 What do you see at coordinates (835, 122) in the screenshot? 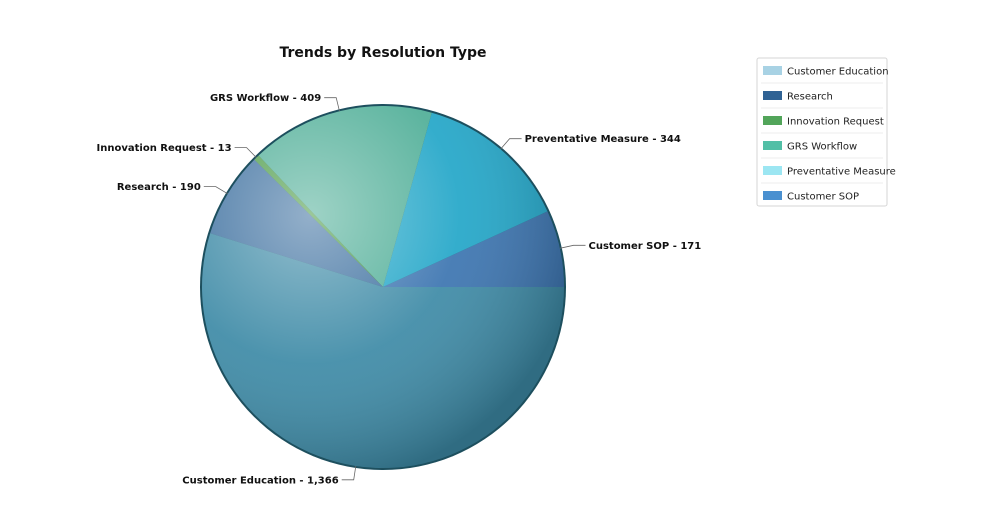
I see `legend-label-innovation-request: Innovation Request` at bounding box center [835, 122].